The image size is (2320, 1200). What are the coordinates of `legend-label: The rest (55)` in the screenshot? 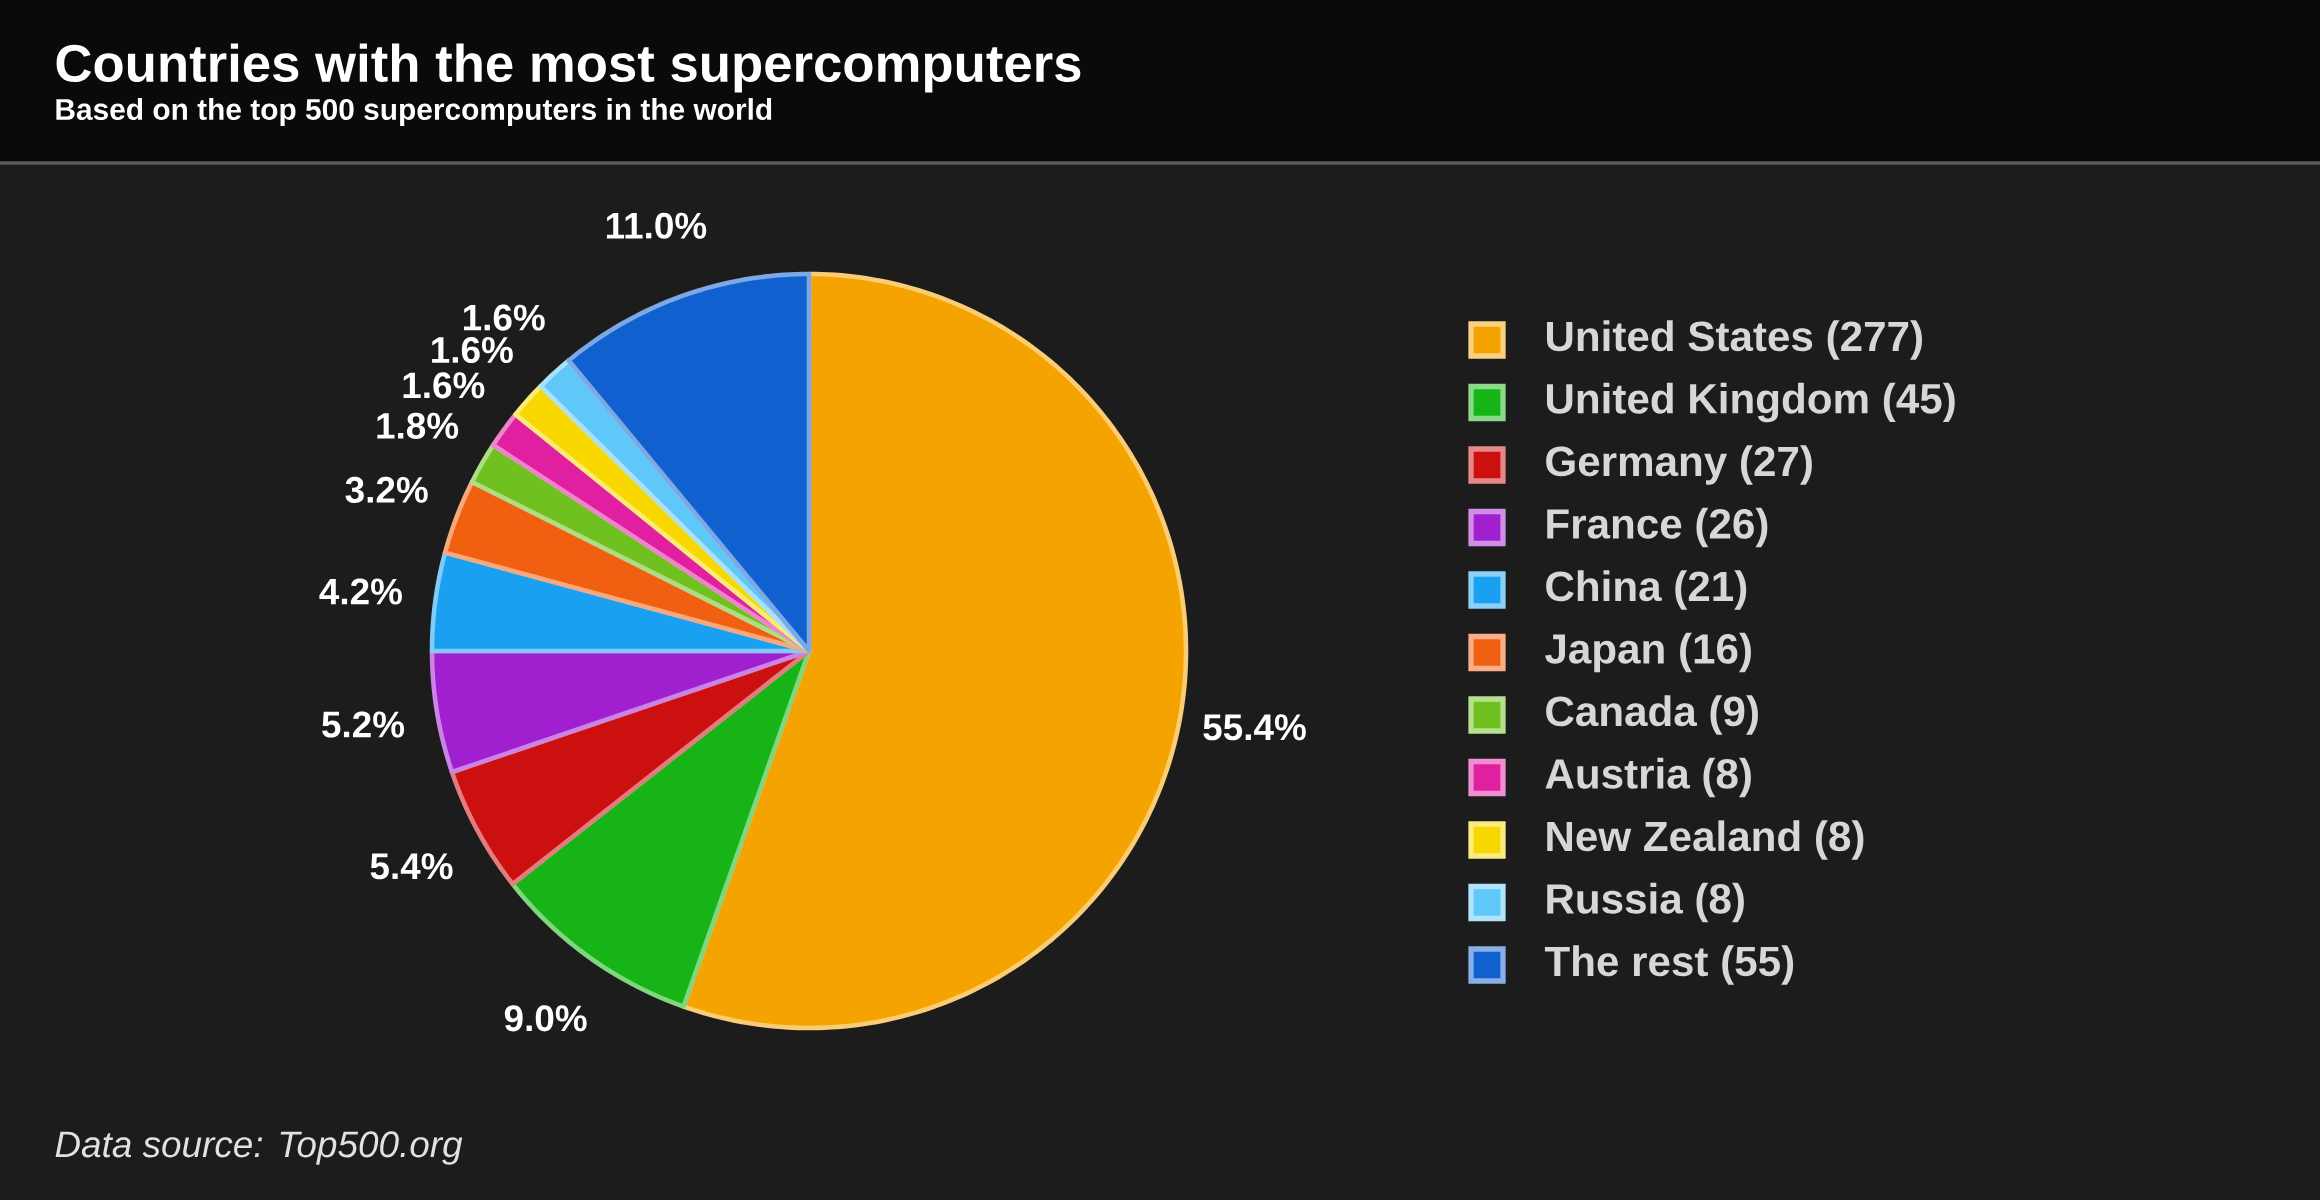 It's located at (1669, 965).